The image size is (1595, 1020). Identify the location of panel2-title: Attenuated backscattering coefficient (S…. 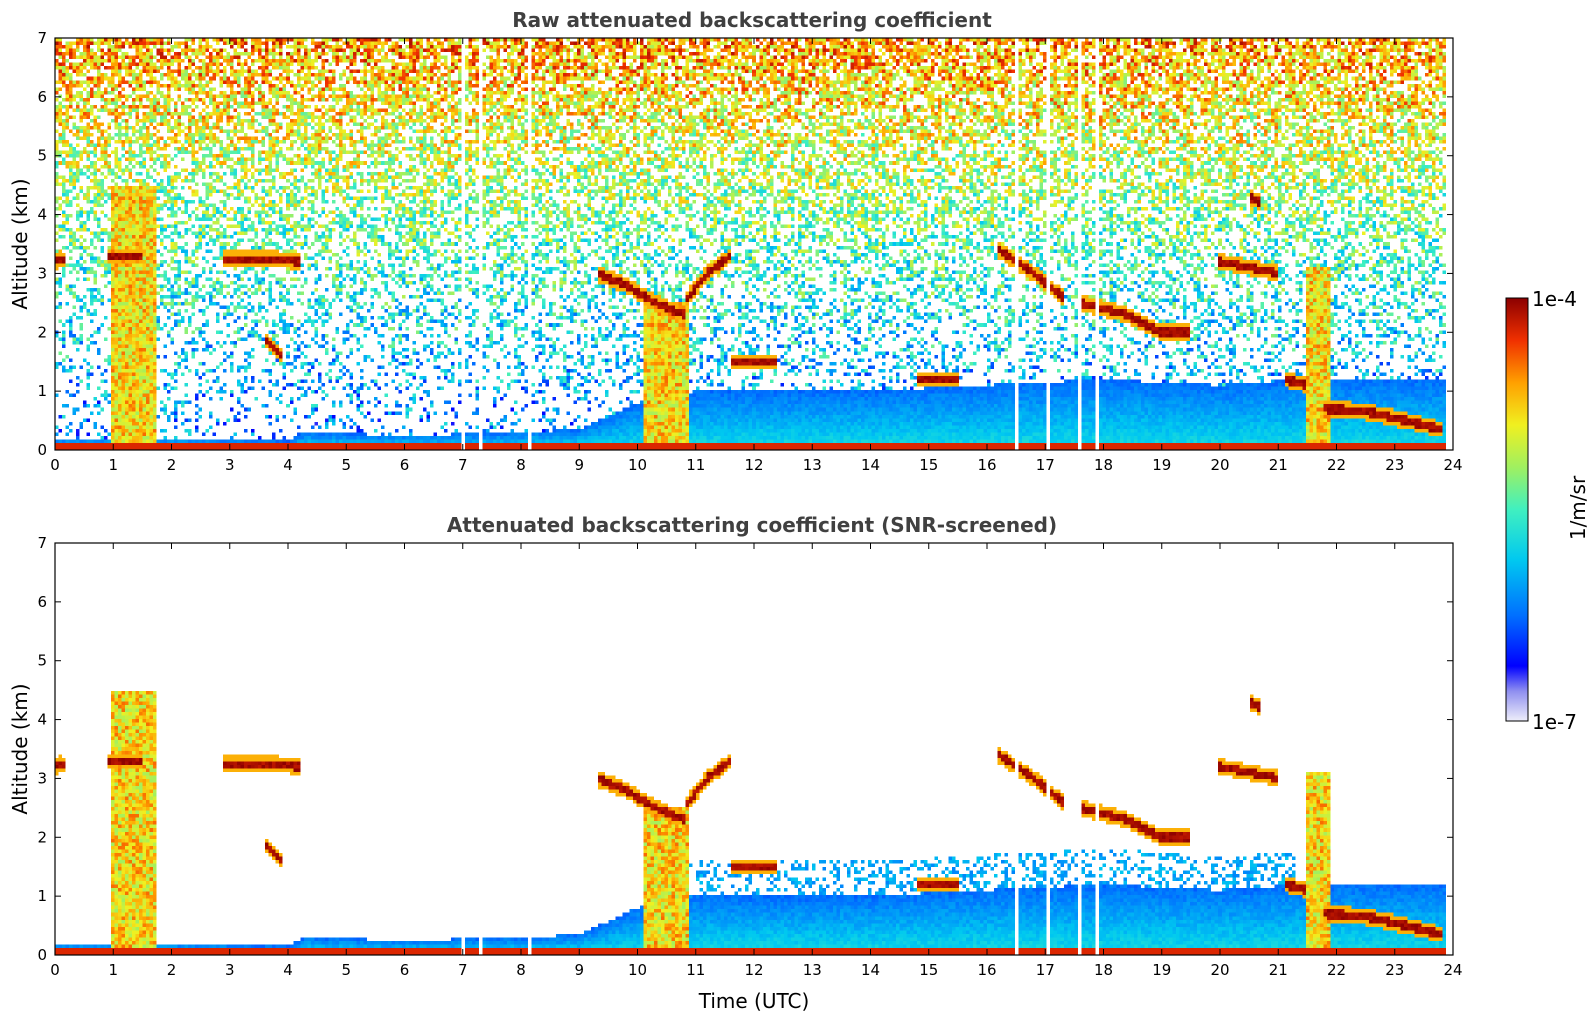
(752, 525).